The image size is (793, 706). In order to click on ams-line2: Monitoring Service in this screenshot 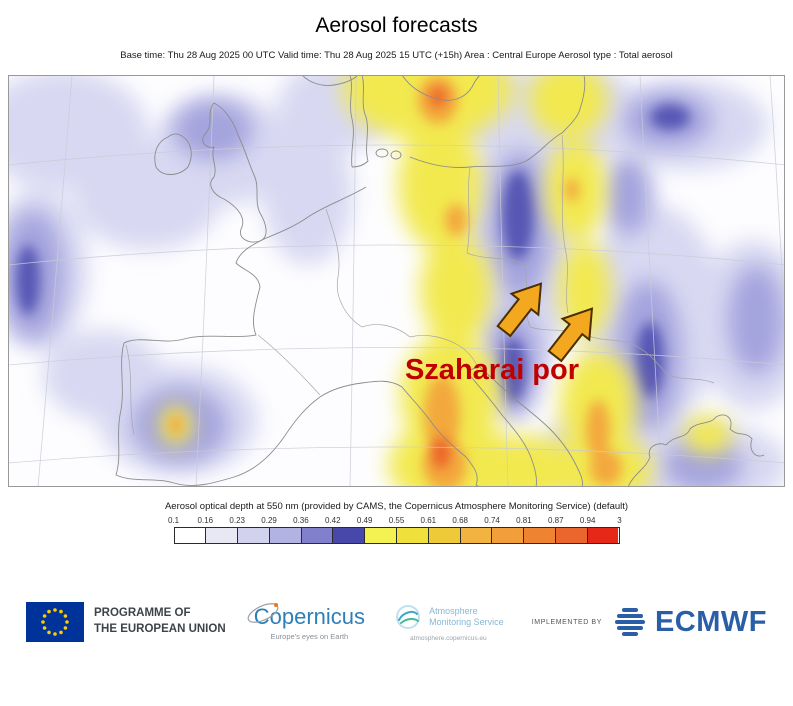, I will do `click(466, 622)`.